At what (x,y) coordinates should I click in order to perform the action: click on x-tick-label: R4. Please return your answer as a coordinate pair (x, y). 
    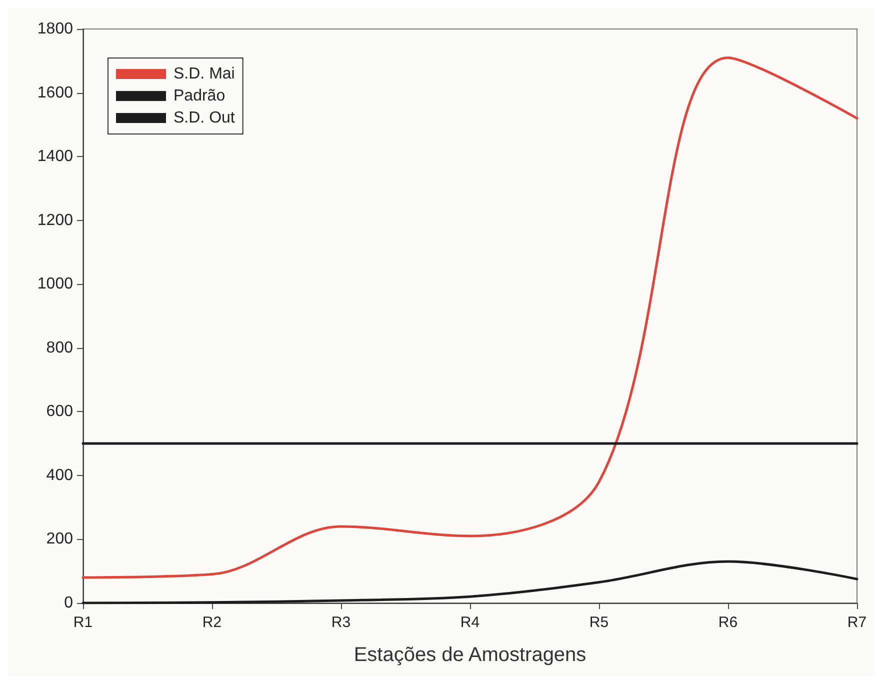
    Looking at the image, I should click on (470, 622).